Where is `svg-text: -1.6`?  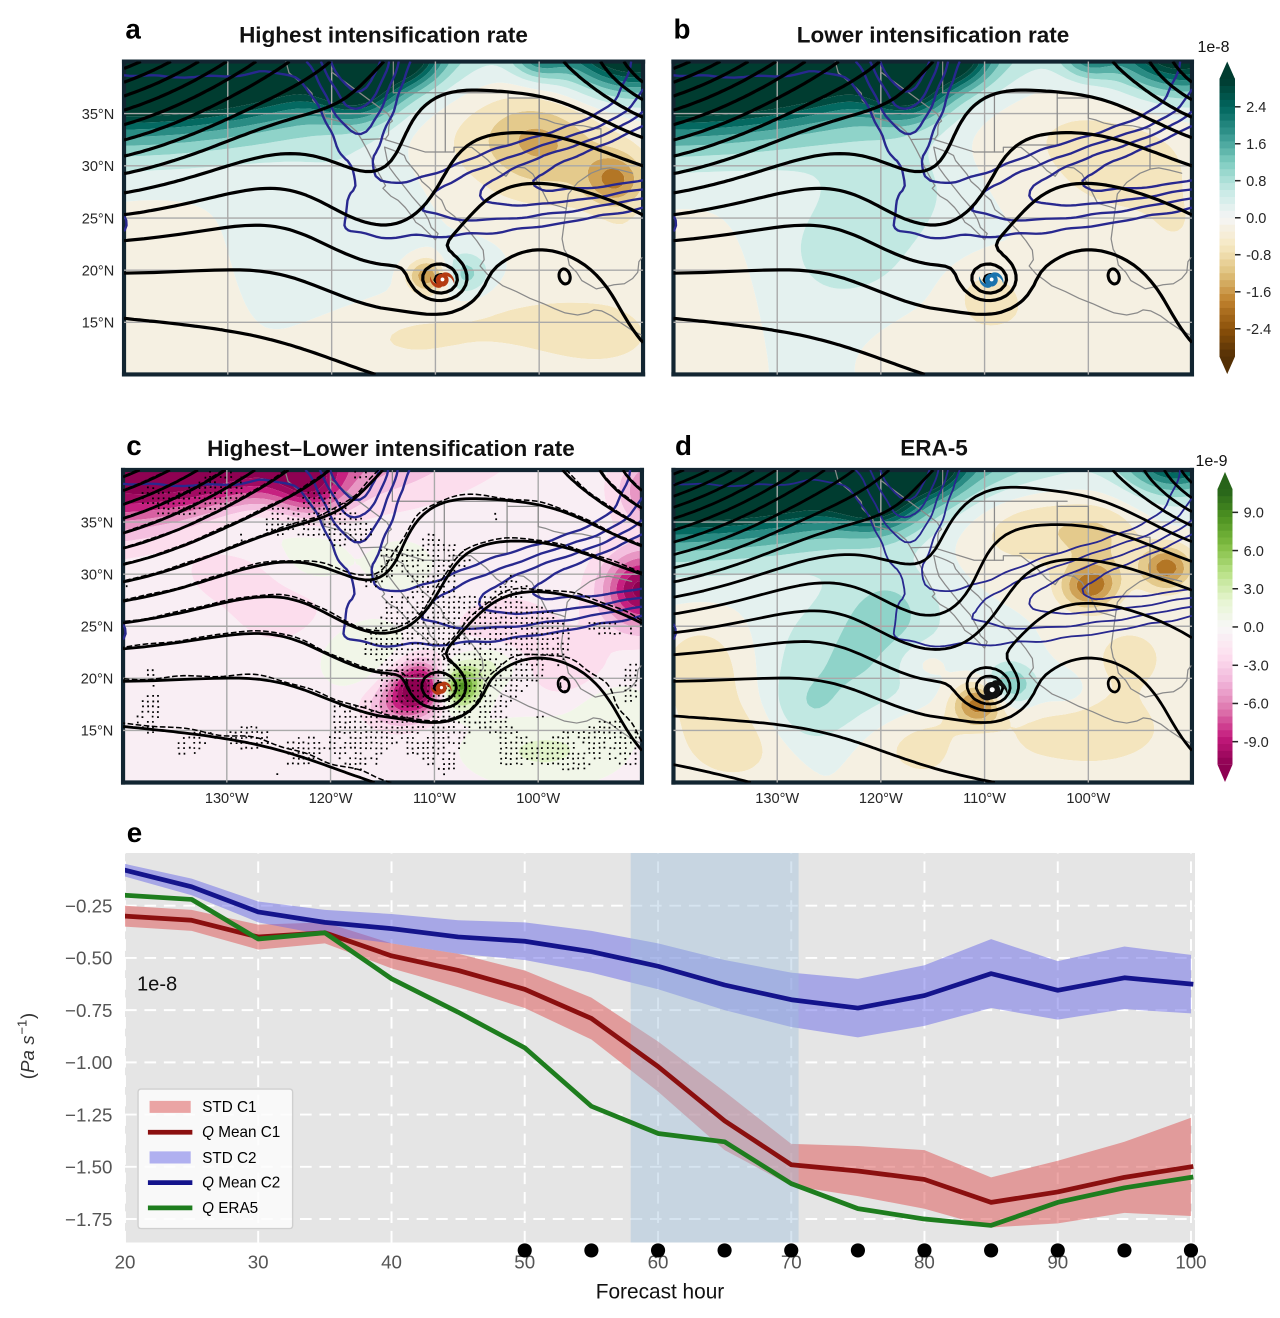
svg-text: -1.6 is located at coordinates (1258, 293).